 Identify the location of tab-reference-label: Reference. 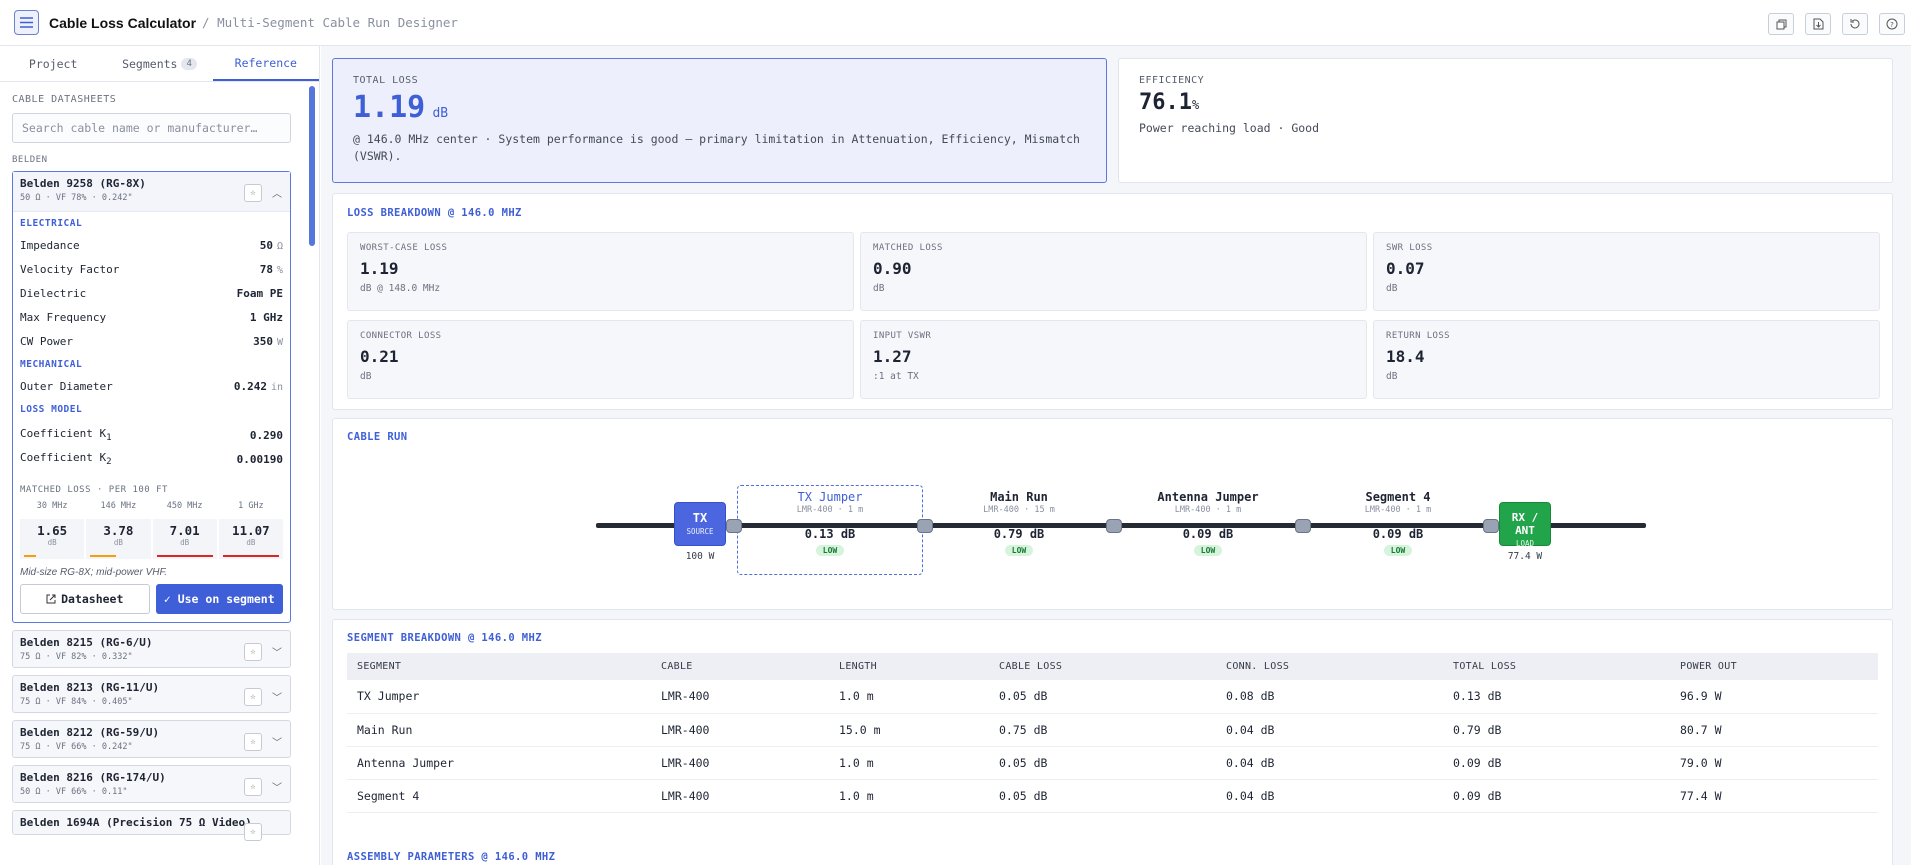
(265, 62).